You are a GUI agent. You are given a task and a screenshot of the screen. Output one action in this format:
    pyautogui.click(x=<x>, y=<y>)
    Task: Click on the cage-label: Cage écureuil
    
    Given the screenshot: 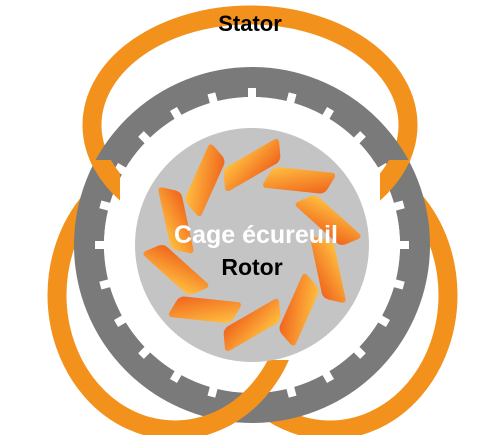 What is the action you would take?
    pyautogui.click(x=256, y=235)
    